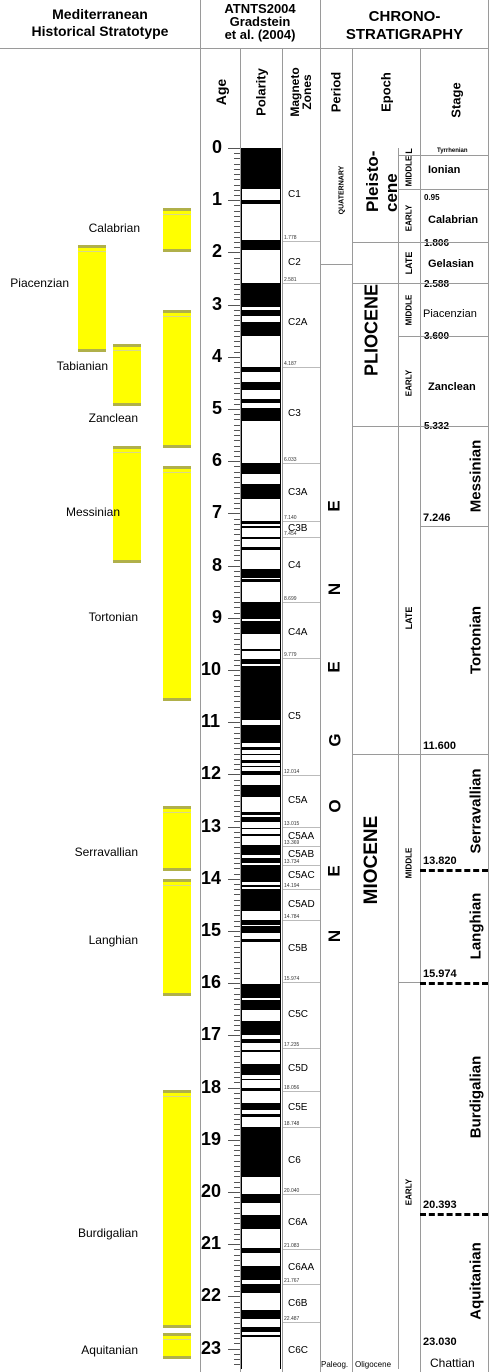  What do you see at coordinates (211, 930) in the screenshot?
I see `age-tick-label: 15` at bounding box center [211, 930].